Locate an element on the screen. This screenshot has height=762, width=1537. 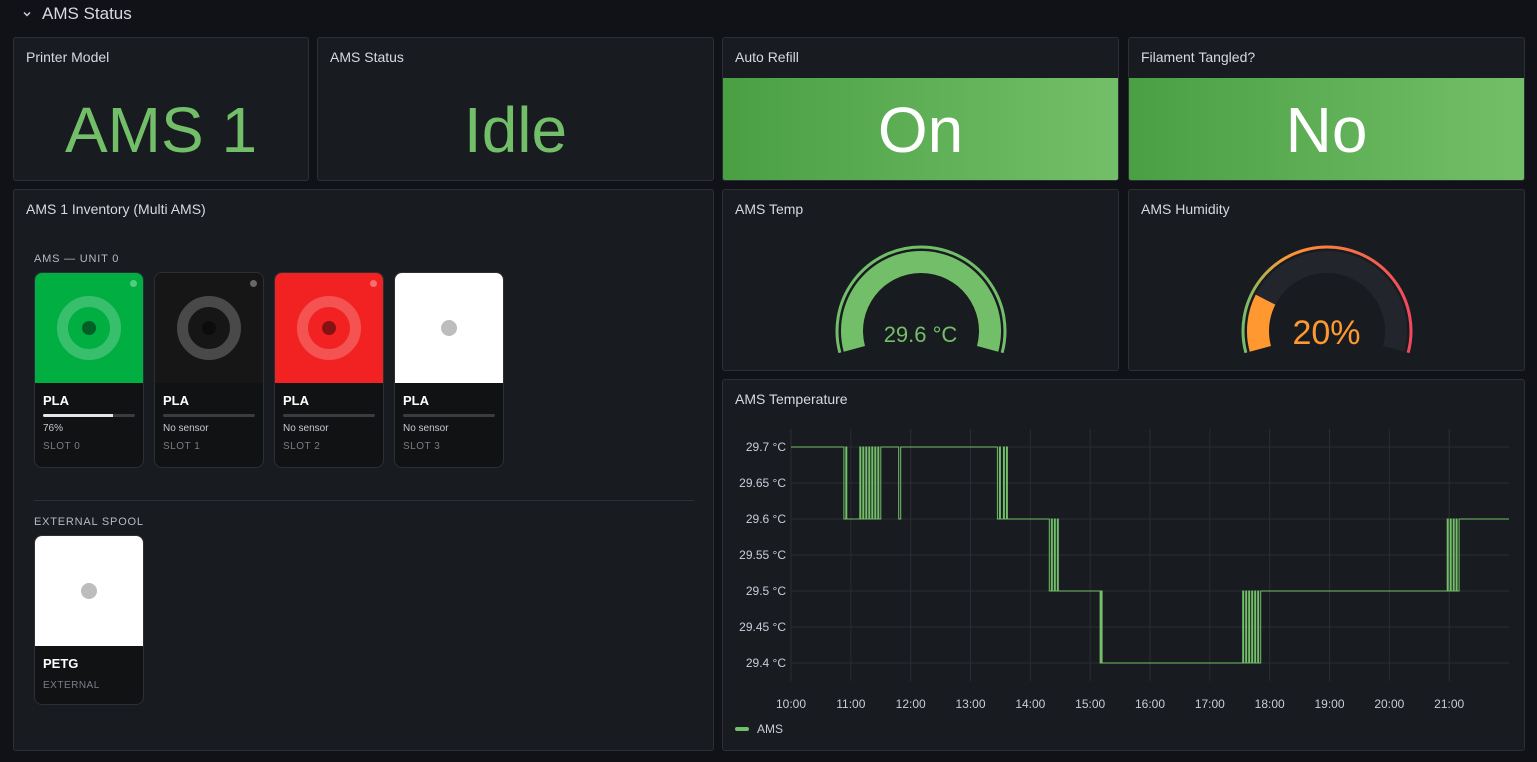
series-line-ams is located at coordinates (1150, 555).